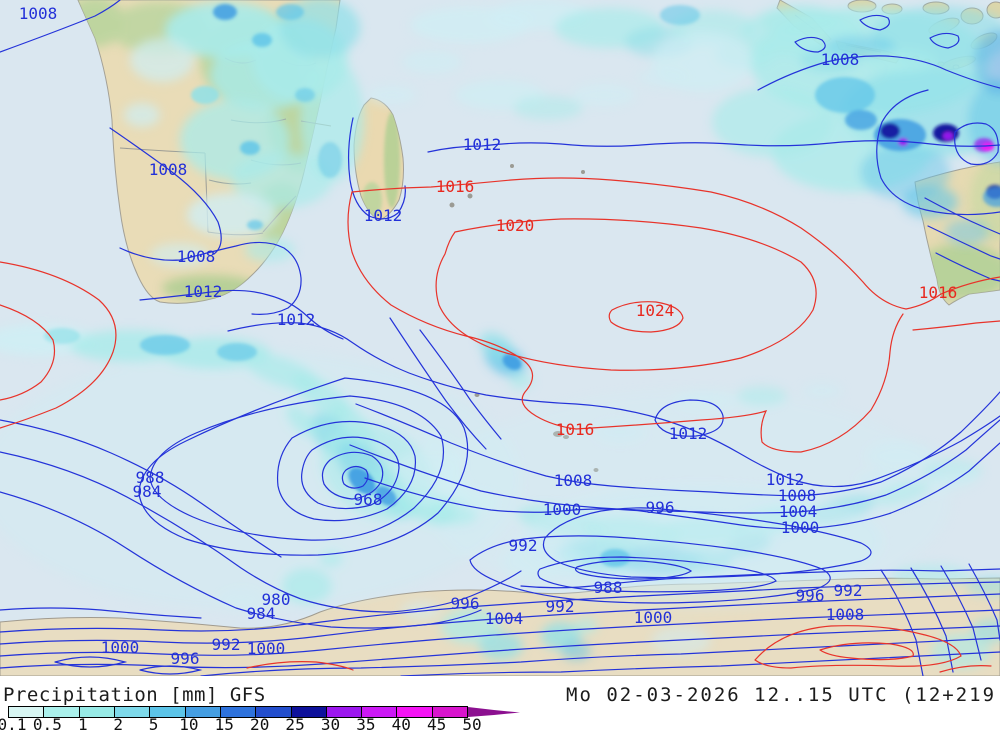  What do you see at coordinates (401, 724) in the screenshot?
I see `legend-tick-label: 40` at bounding box center [401, 724].